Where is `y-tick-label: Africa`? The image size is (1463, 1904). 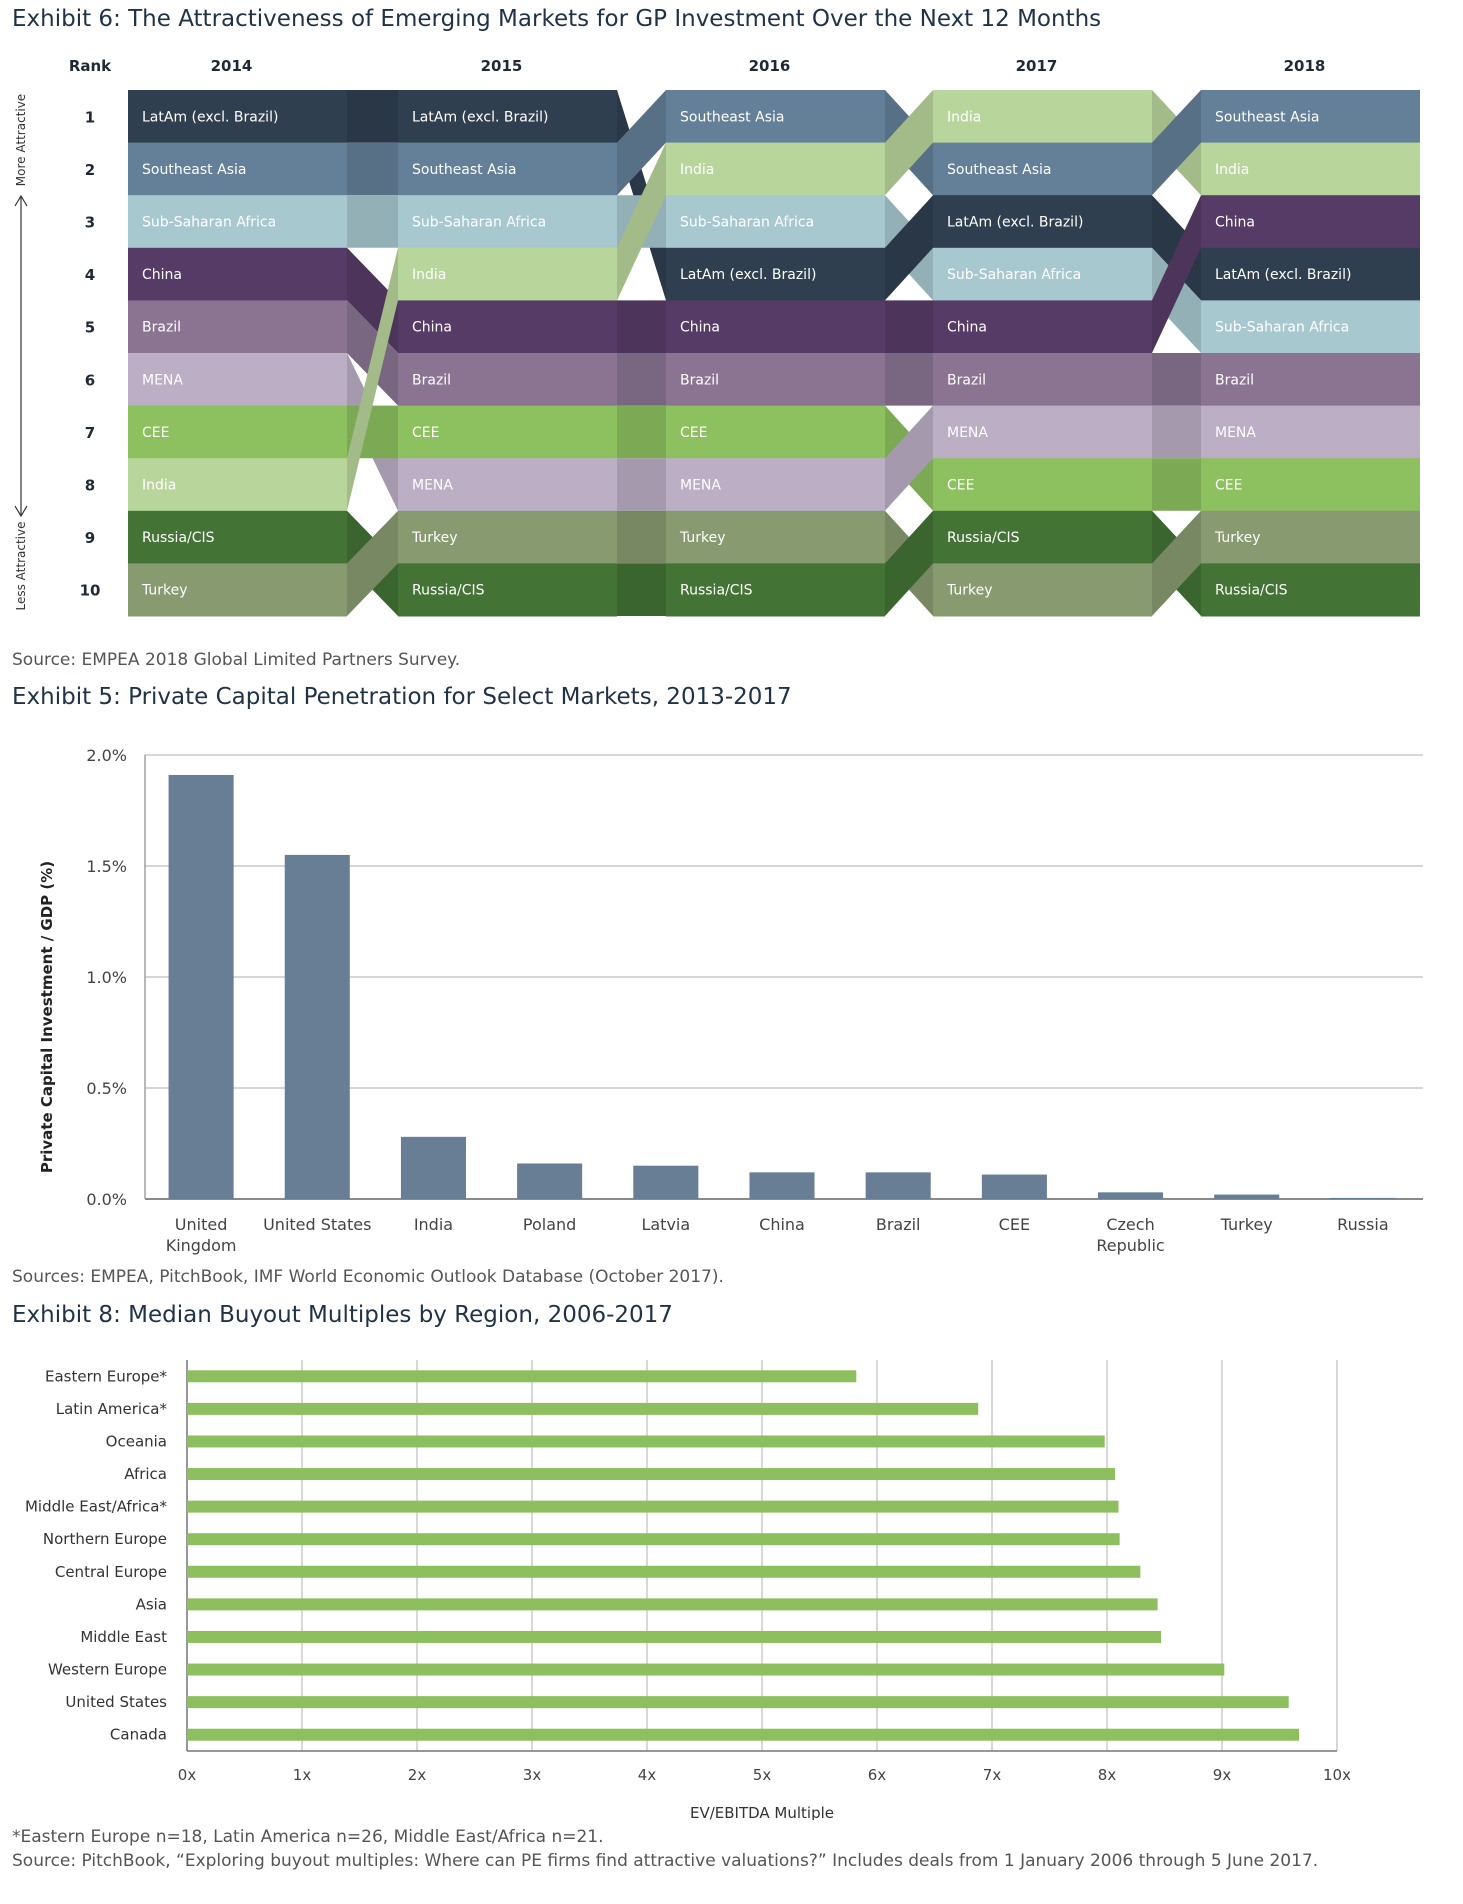
y-tick-label: Africa is located at coordinates (145, 1474).